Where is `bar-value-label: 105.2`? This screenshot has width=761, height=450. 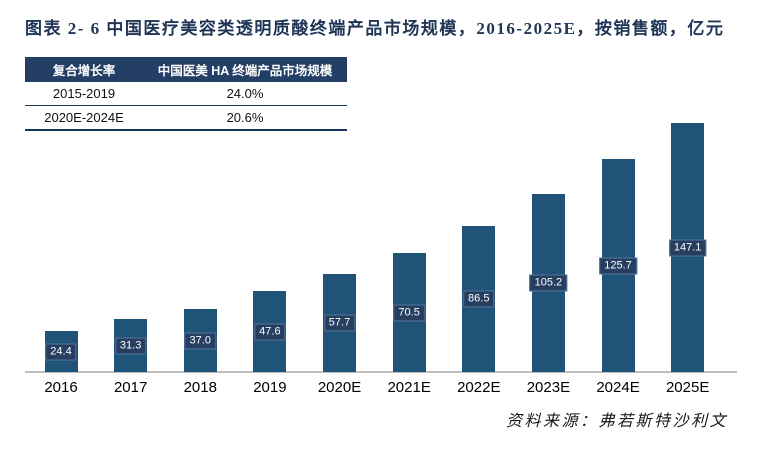
bar-value-label: 105.2 is located at coordinates (548, 283).